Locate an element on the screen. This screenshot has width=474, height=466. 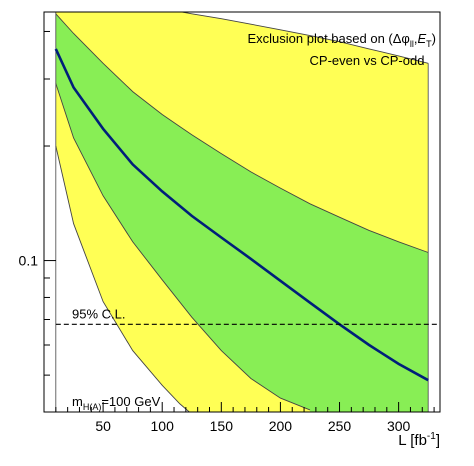
x-tick-label: 50 is located at coordinates (103, 426).